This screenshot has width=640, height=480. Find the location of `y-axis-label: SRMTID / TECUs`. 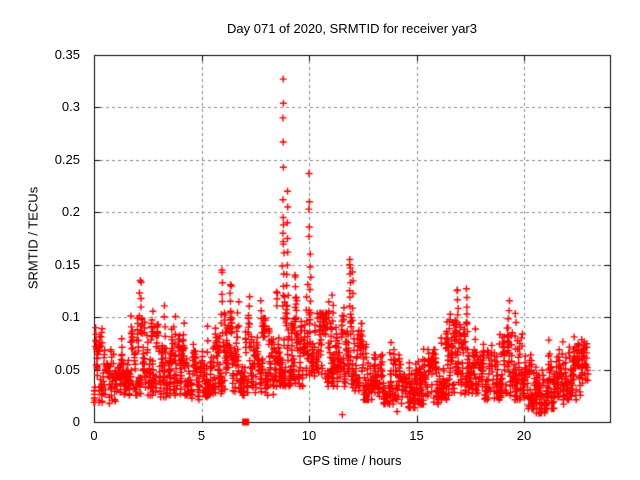

y-axis-label: SRMTID / TECUs is located at coordinates (33, 238).